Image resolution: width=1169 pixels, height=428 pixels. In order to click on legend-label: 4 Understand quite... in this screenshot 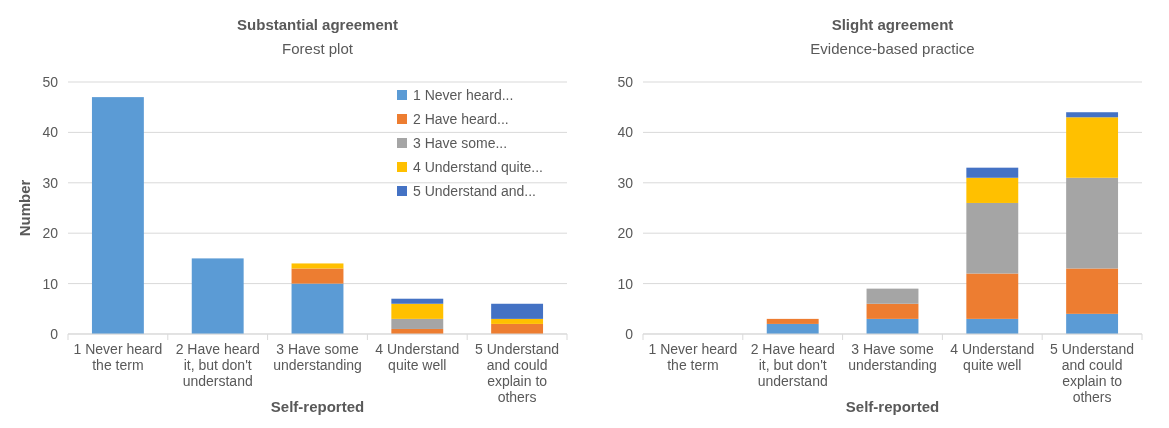, I will do `click(478, 167)`.